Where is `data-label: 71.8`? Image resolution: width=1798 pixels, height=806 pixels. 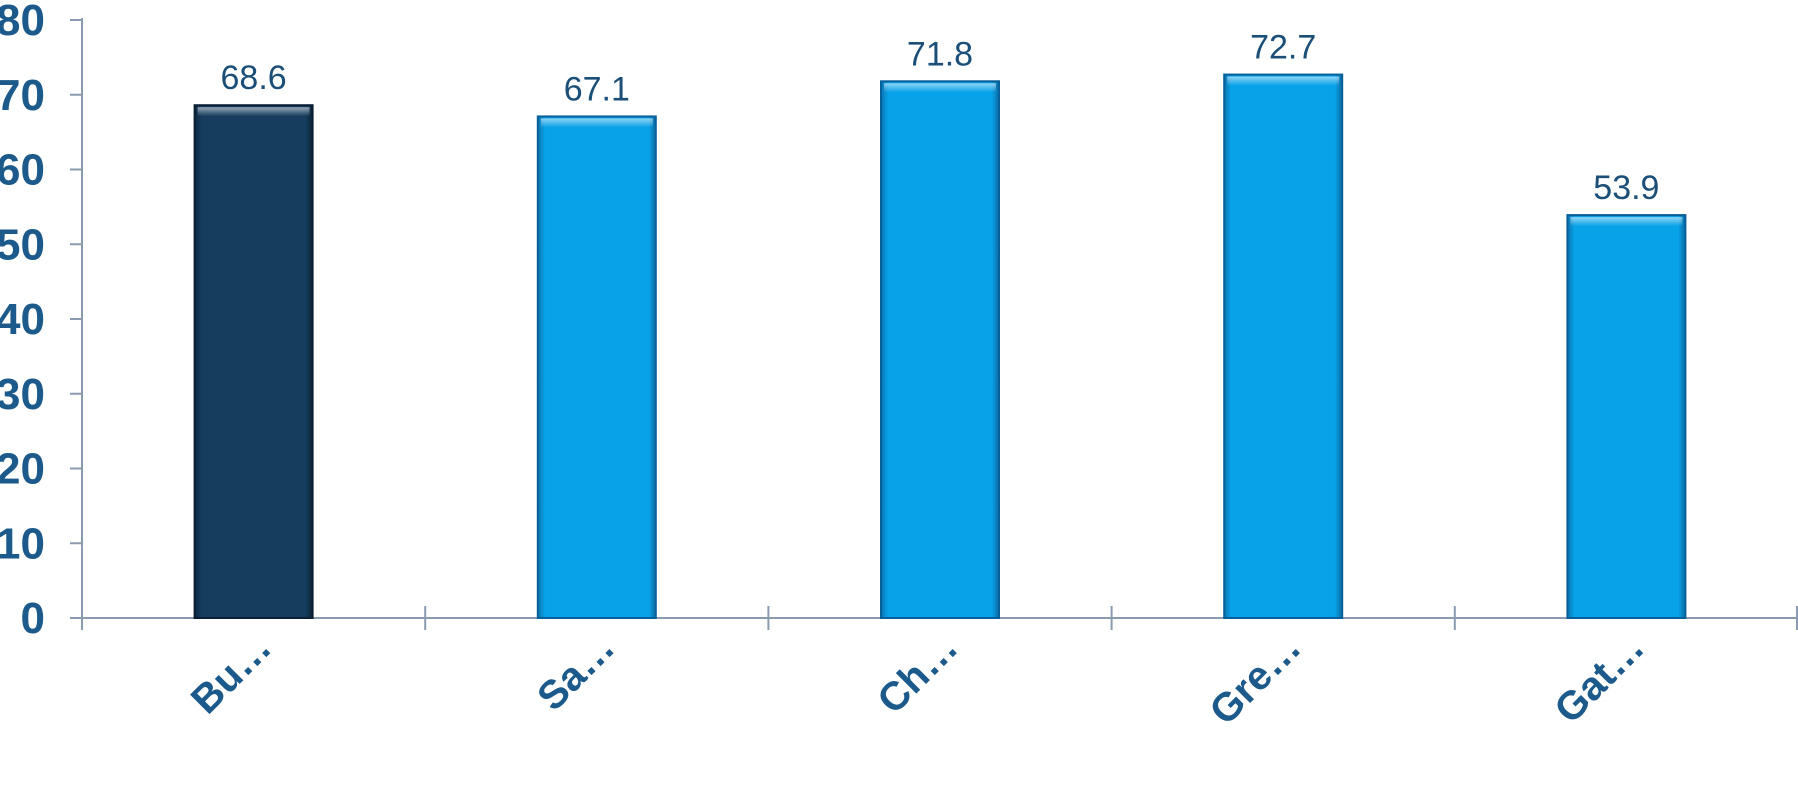
data-label: 71.8 is located at coordinates (940, 54).